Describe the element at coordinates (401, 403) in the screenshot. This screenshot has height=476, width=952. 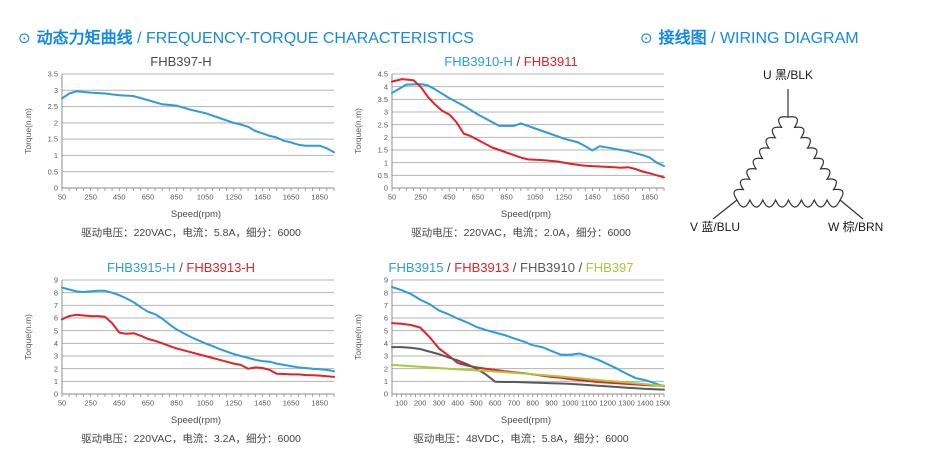
I see `svg-text: 100` at that location.